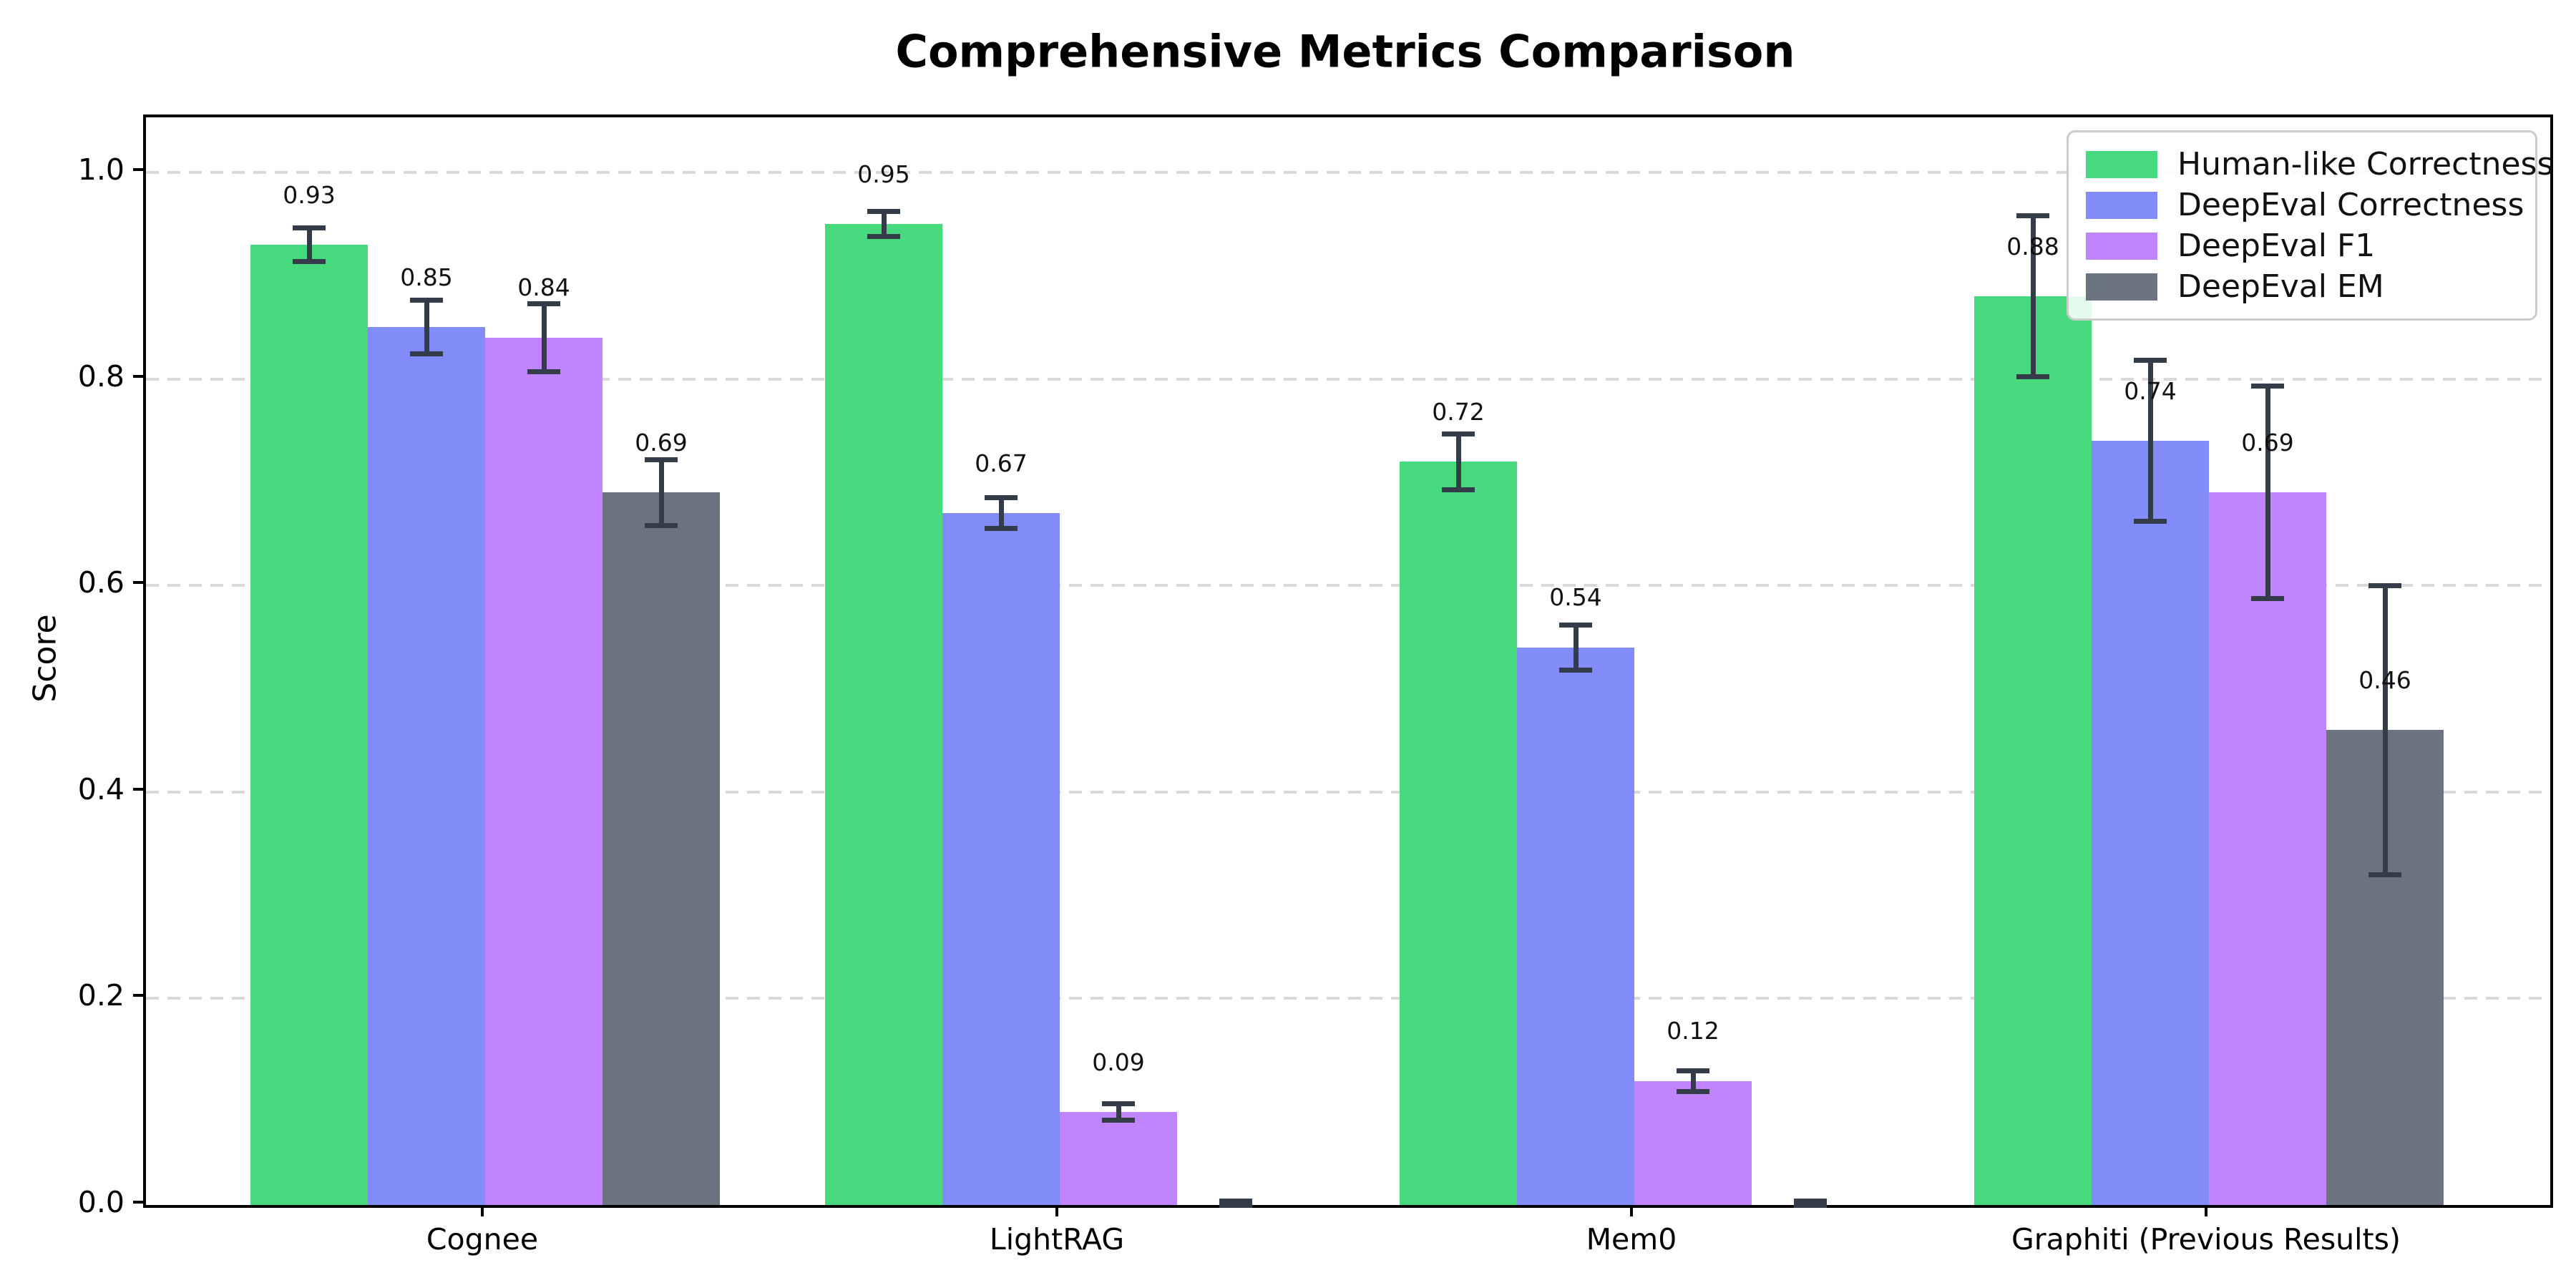 The height and width of the screenshot is (1288, 2576). Describe the element at coordinates (2280, 286) in the screenshot. I see `legend-label: DeepEval EM` at that location.